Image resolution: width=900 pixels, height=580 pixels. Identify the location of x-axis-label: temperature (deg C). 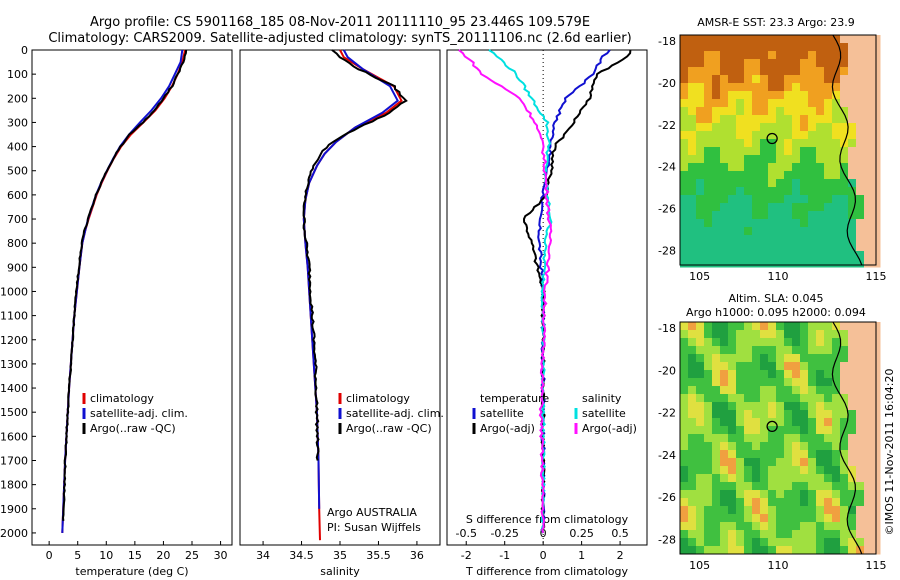
(131, 571).